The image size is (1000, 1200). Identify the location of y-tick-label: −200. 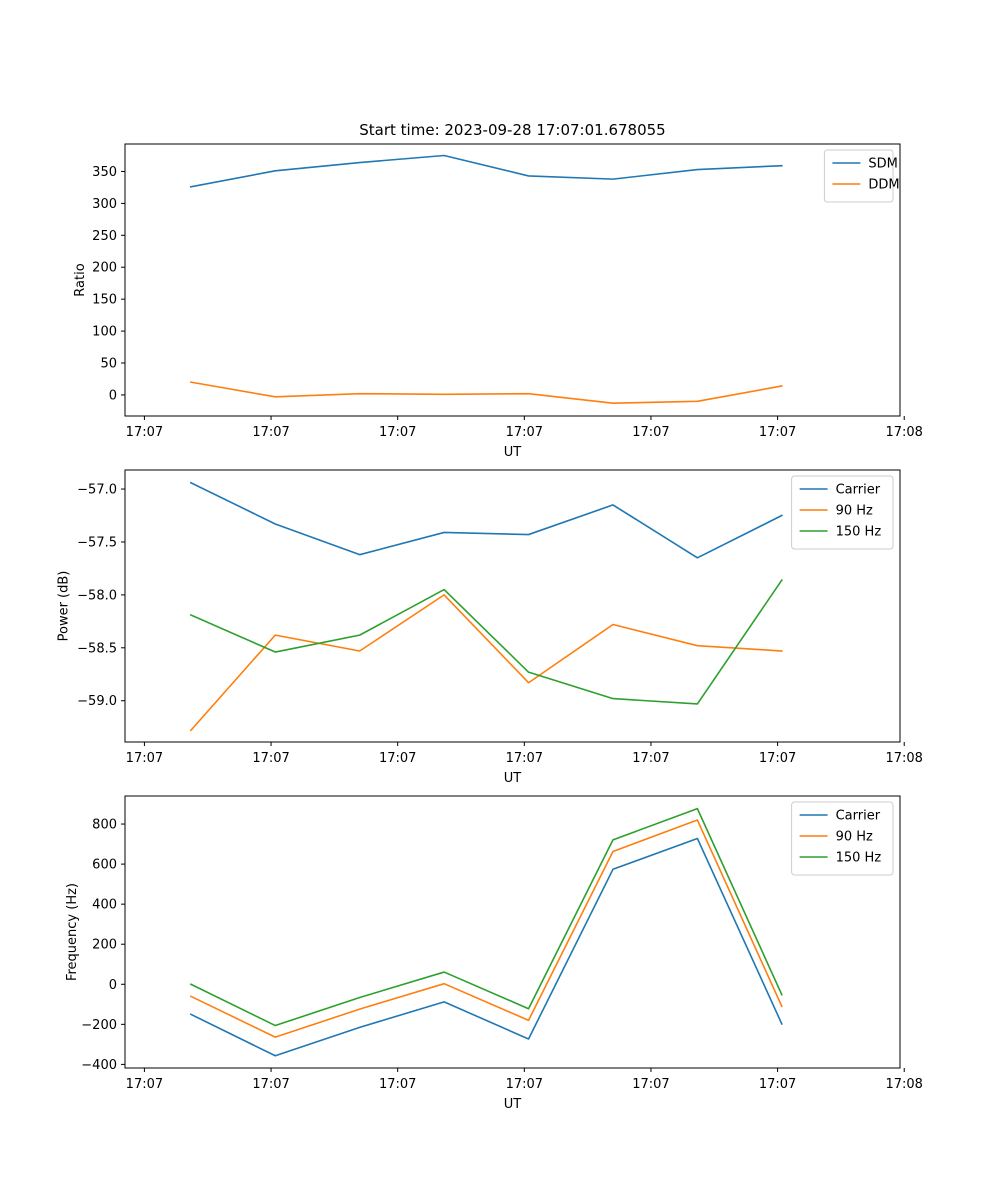
(99, 1025).